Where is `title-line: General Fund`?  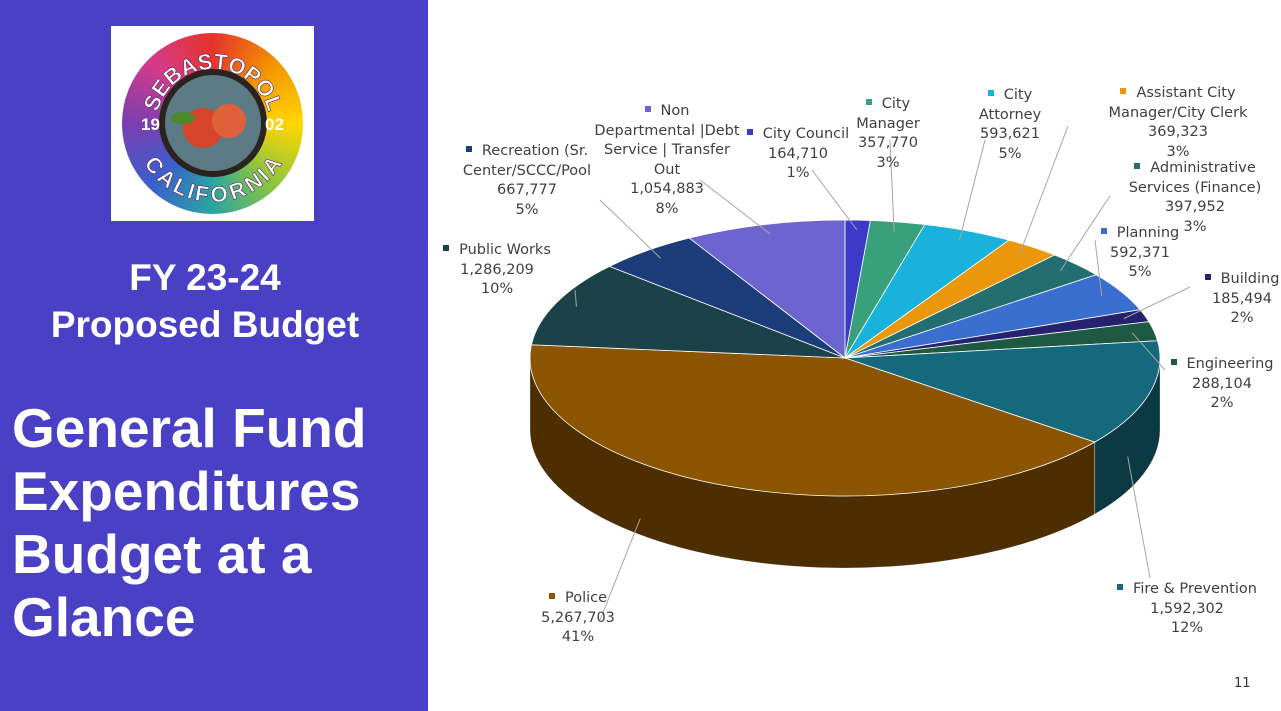
title-line: General Fund is located at coordinates (189, 428).